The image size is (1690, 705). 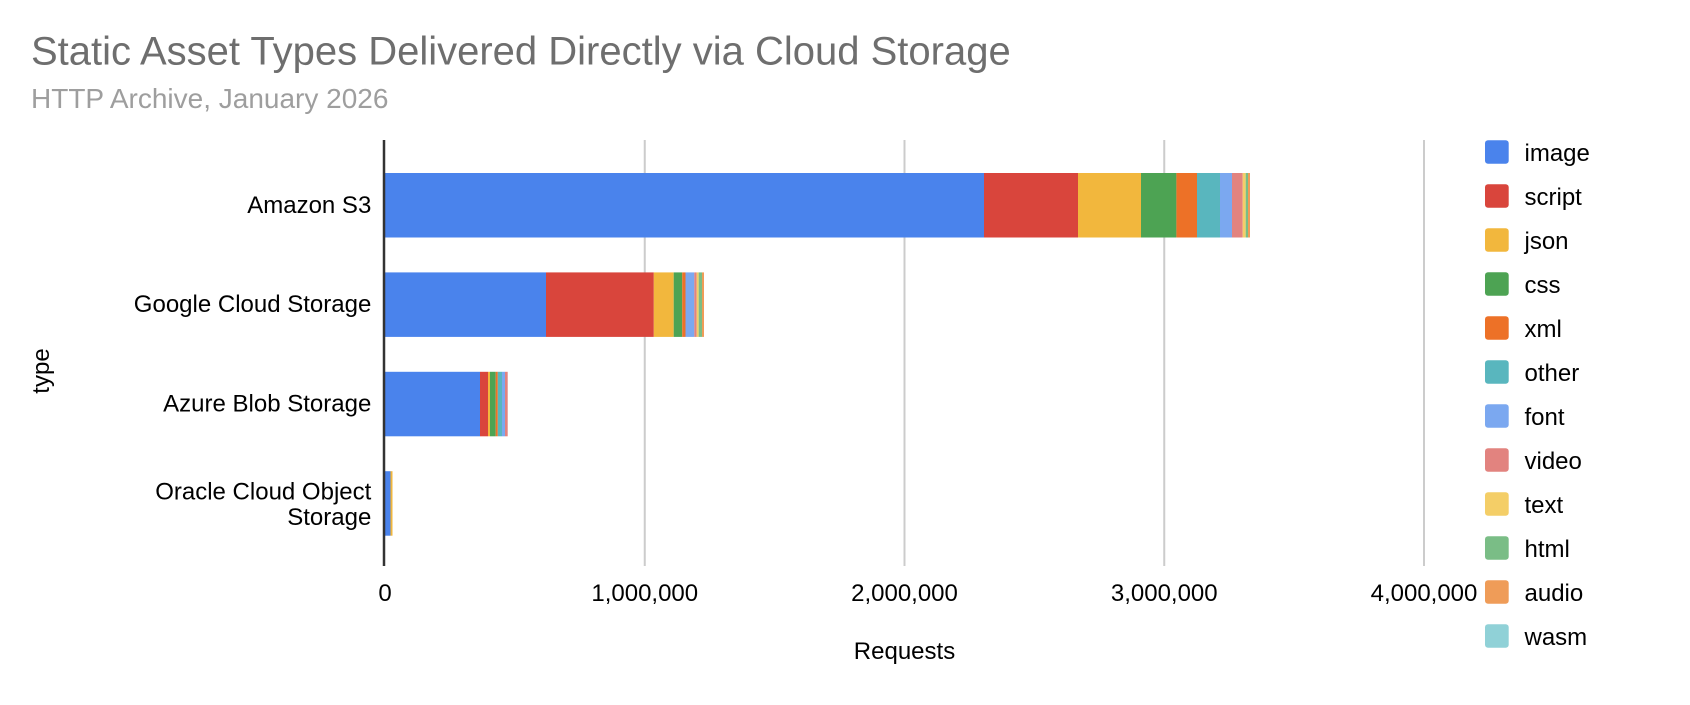 I want to click on svg-text: 1,000,000, so click(x=644, y=593).